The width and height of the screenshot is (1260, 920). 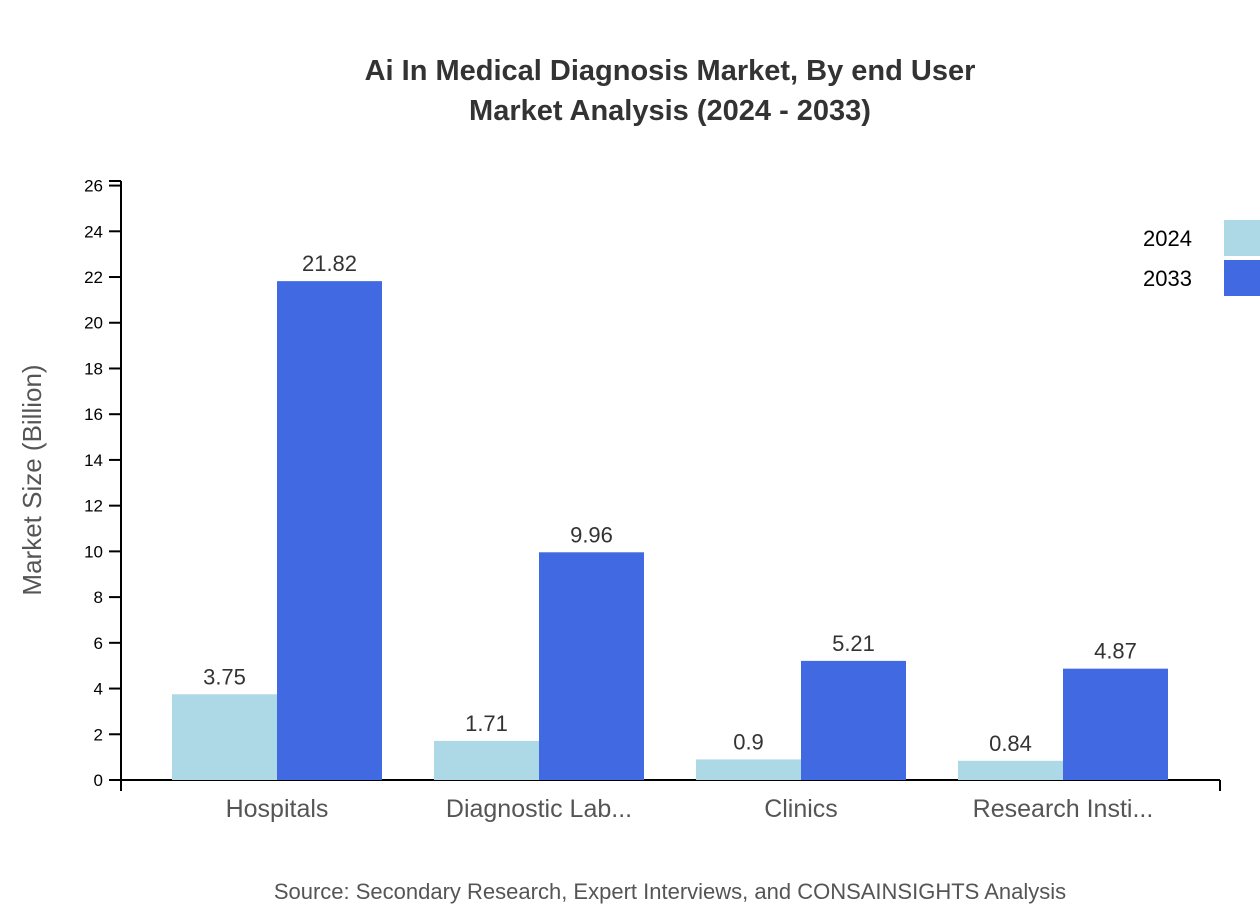 What do you see at coordinates (801, 809) in the screenshot?
I see `x-tick-label: Clinics` at bounding box center [801, 809].